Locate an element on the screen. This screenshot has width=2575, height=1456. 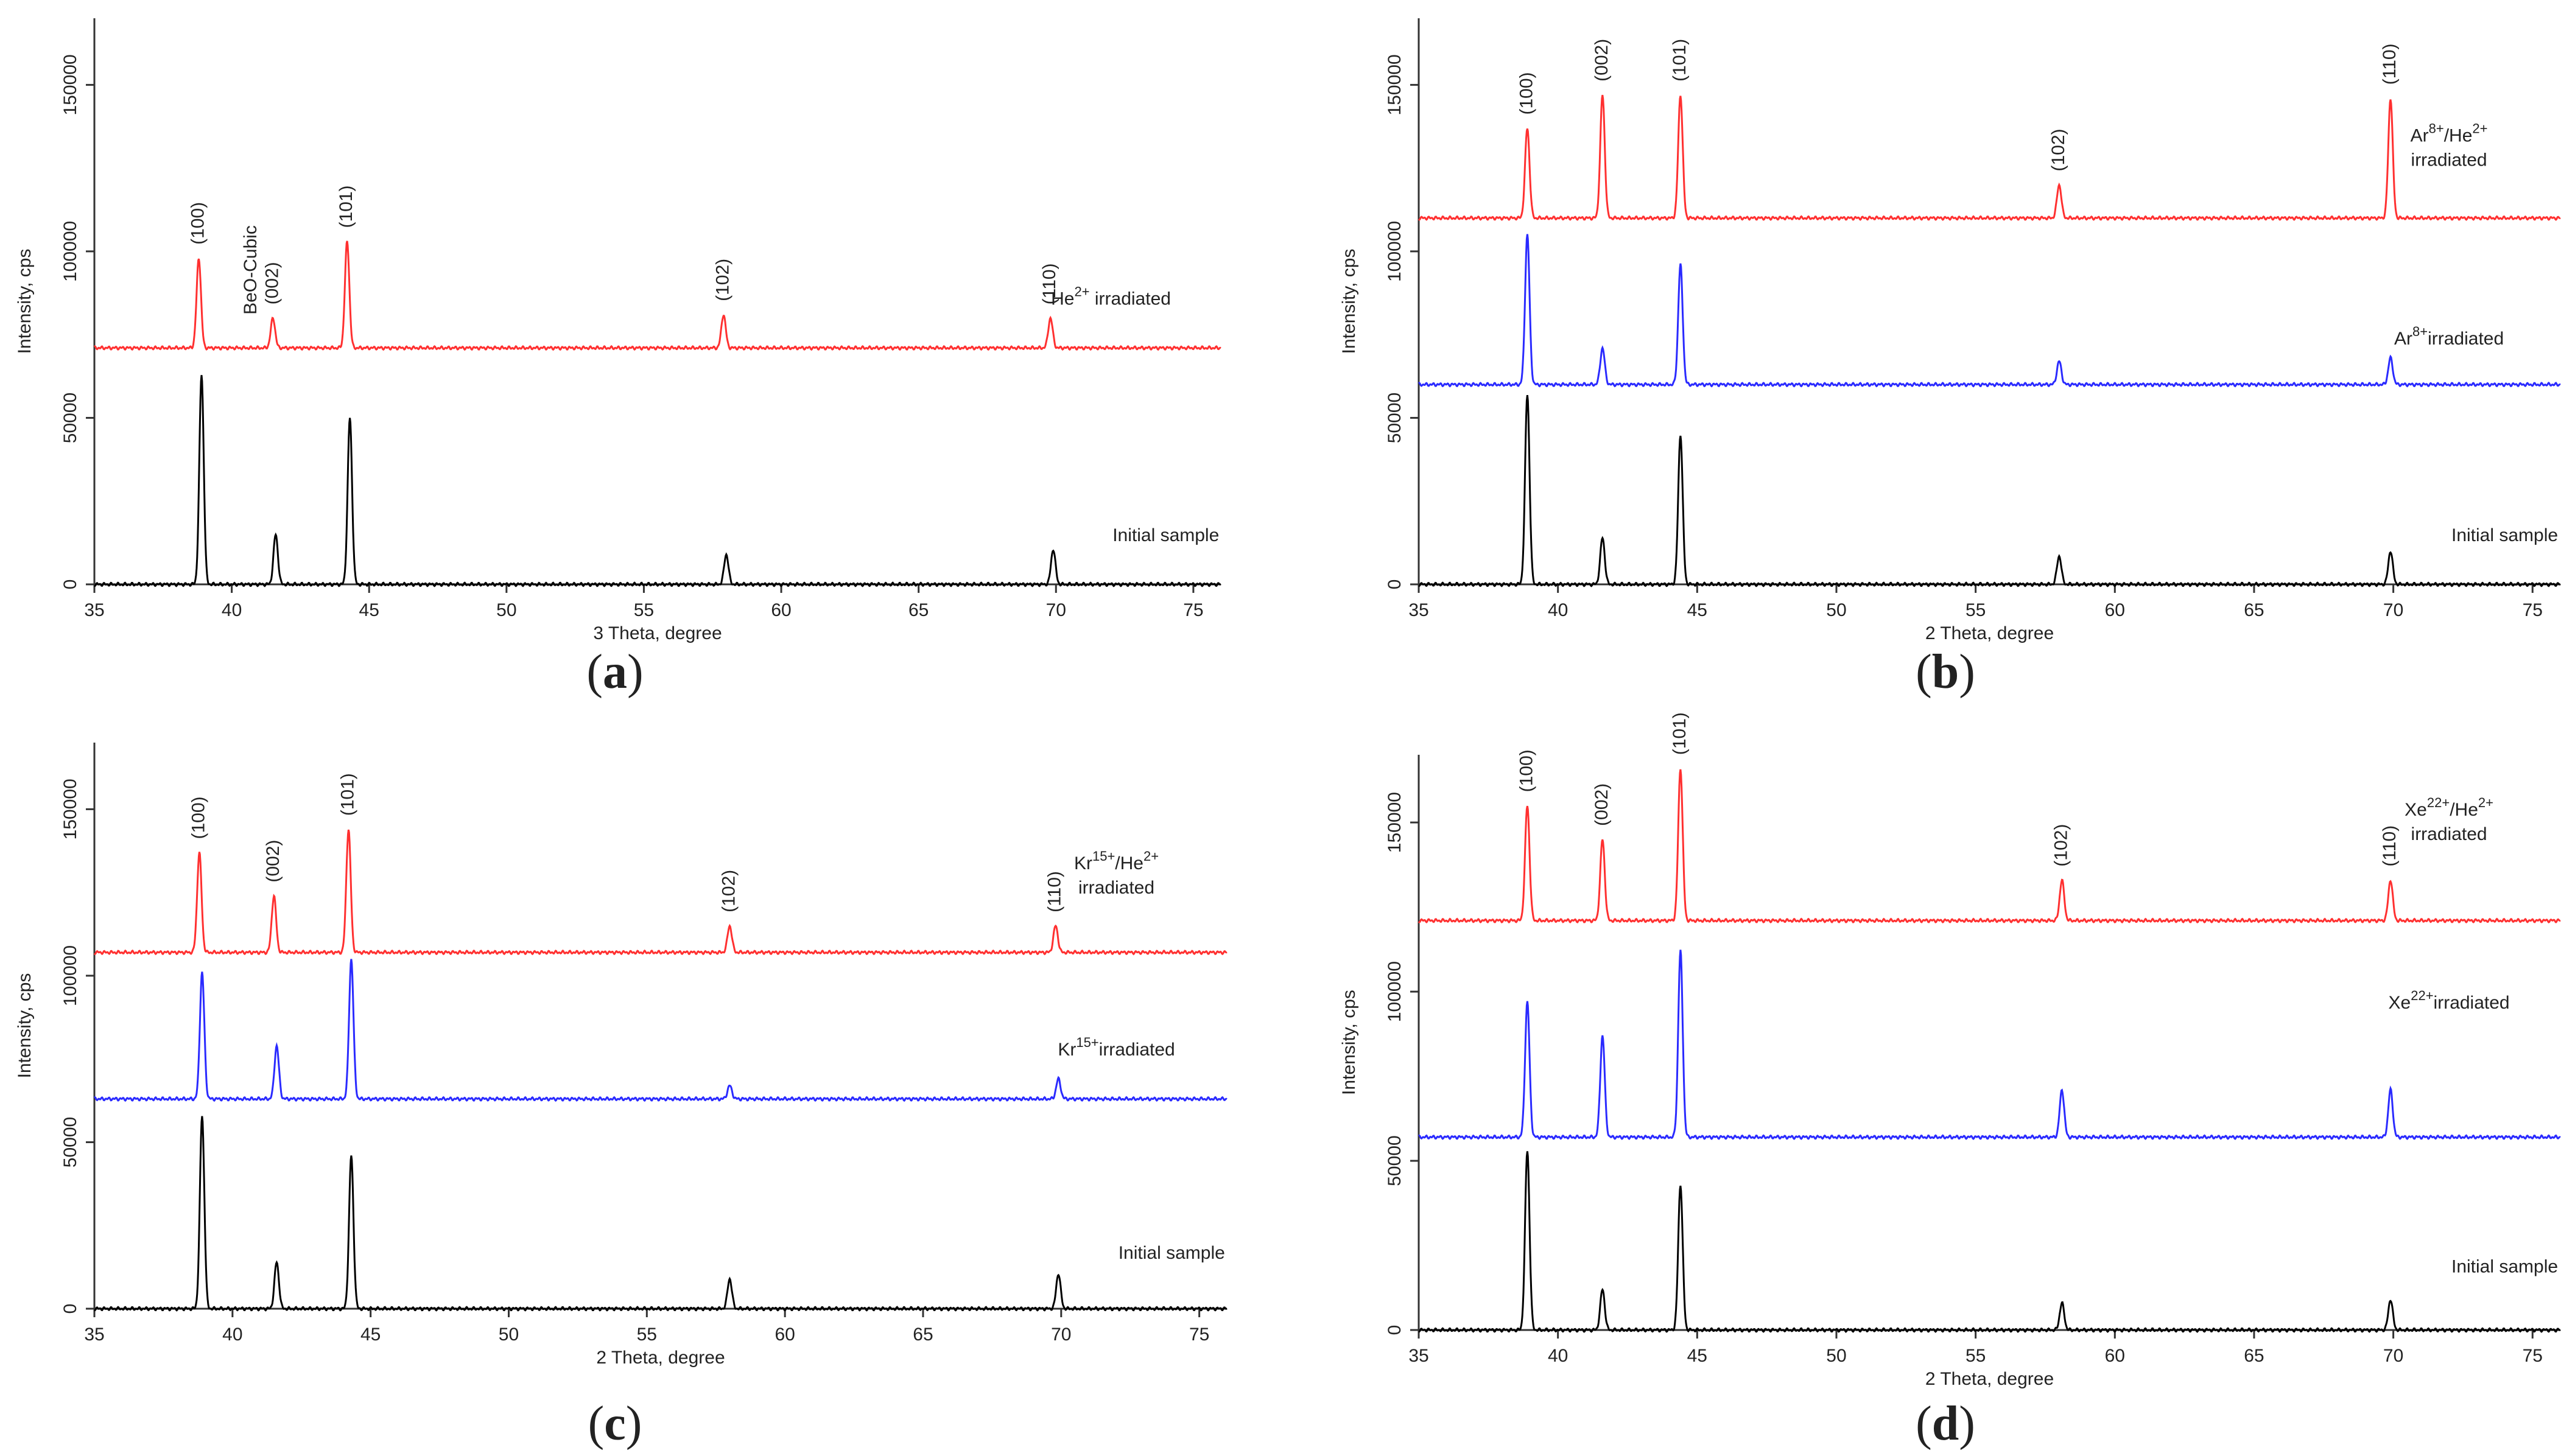
series-label: He2+ irradiated is located at coordinates (1111, 296).